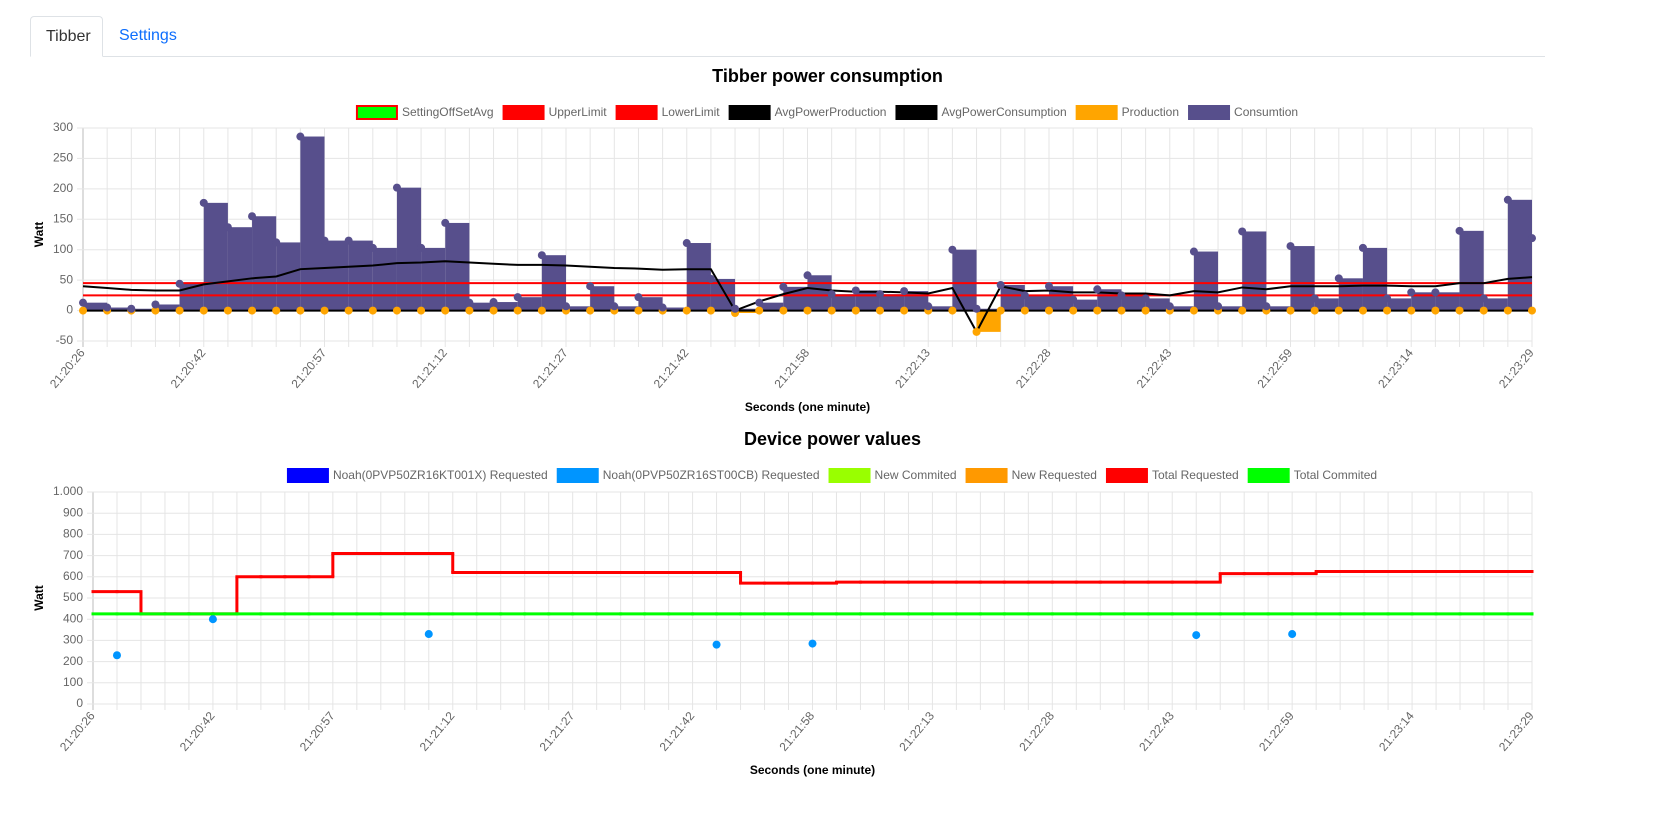 This screenshot has height=824, width=1654. I want to click on tab: Settings, so click(148, 35).